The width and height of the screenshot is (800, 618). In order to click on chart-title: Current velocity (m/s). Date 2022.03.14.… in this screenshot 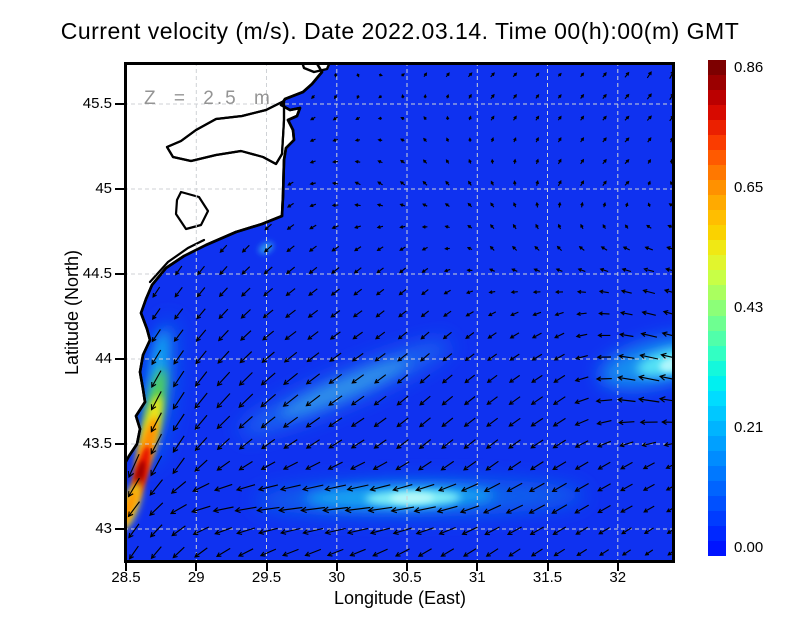, I will do `click(400, 31)`.